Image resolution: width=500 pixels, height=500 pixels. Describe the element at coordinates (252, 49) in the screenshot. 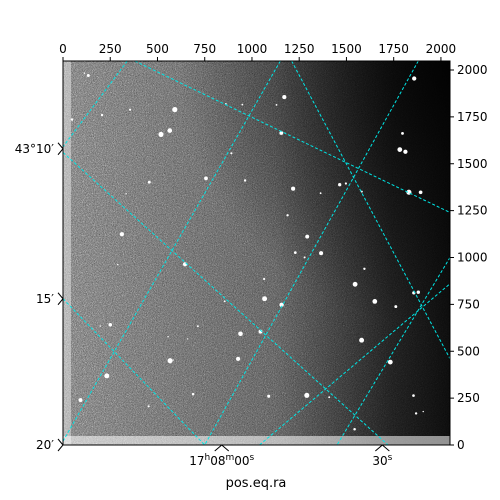

I see `top-tick-label: 1000` at that location.